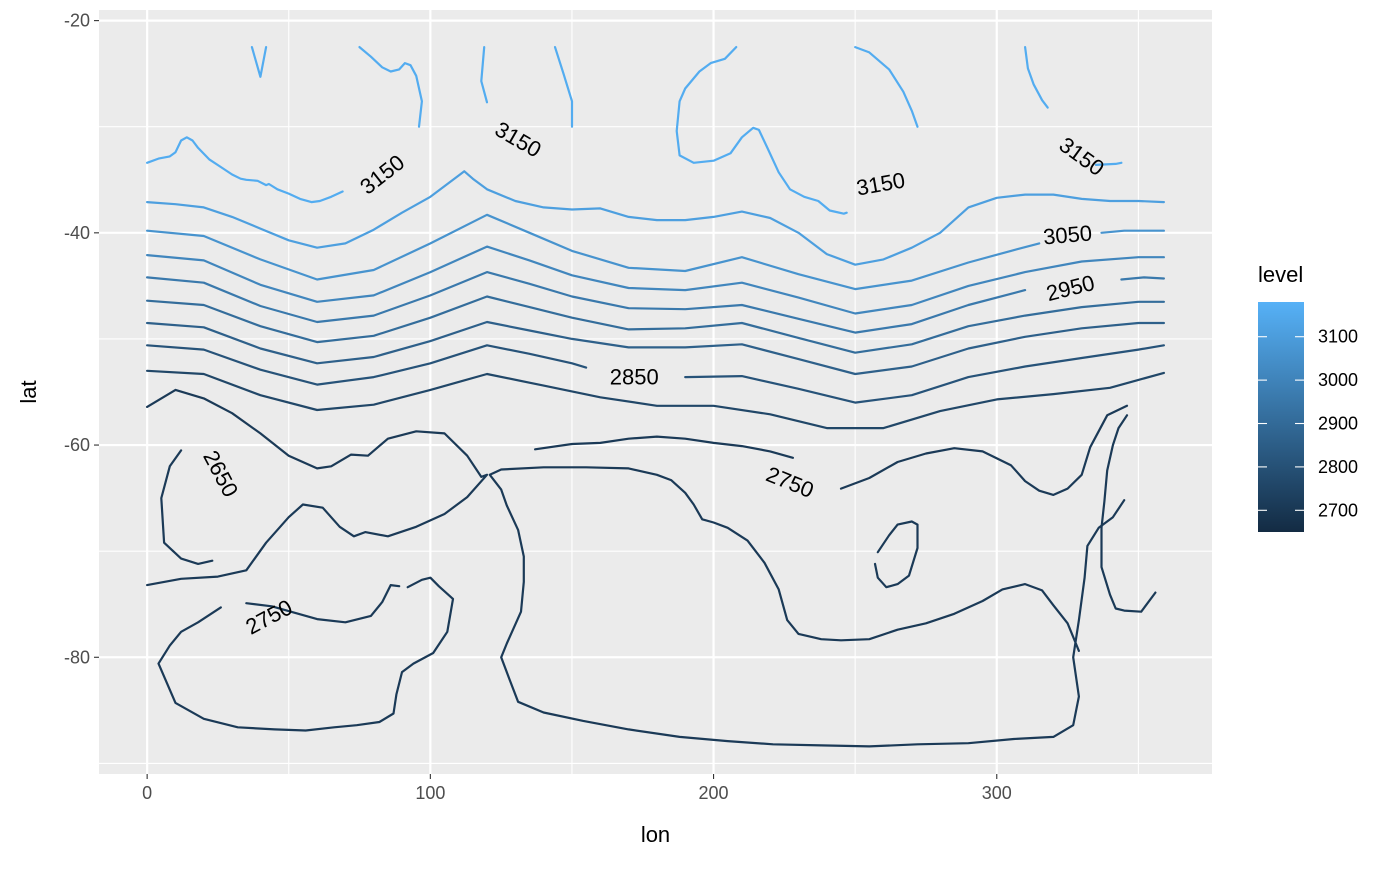  I want to click on x-tick-label: 300, so click(997, 793).